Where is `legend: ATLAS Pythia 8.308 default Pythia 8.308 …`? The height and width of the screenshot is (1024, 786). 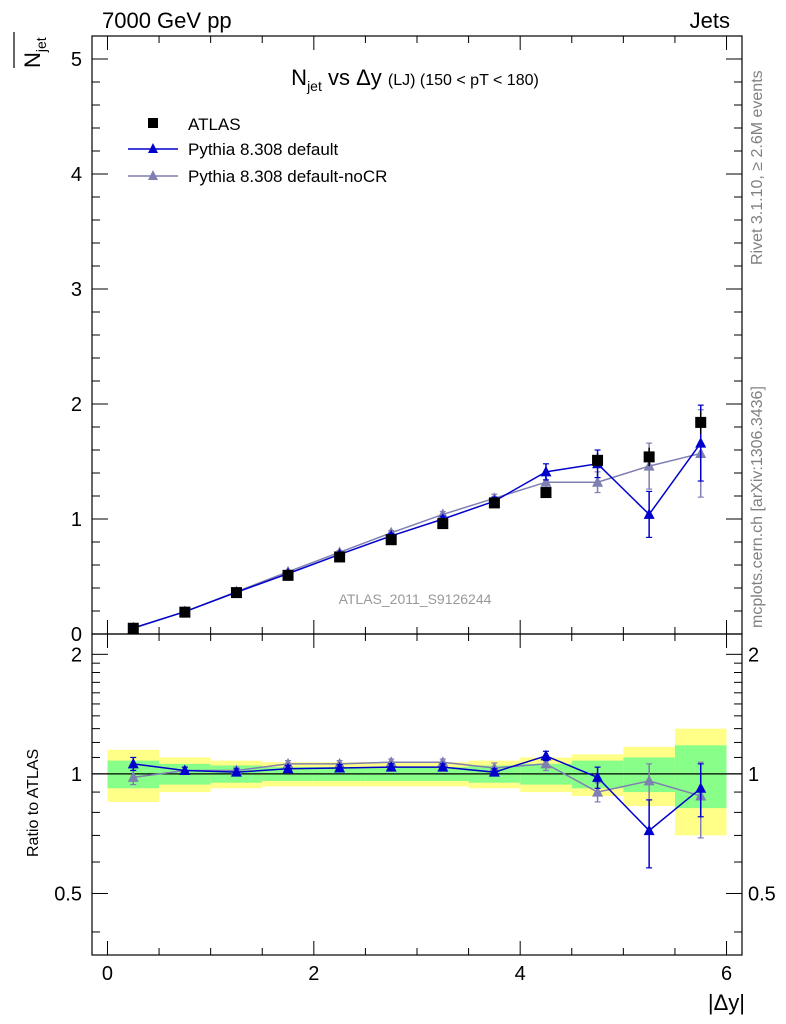
legend: ATLAS Pythia 8.308 default Pythia 8.308 … is located at coordinates (257, 150).